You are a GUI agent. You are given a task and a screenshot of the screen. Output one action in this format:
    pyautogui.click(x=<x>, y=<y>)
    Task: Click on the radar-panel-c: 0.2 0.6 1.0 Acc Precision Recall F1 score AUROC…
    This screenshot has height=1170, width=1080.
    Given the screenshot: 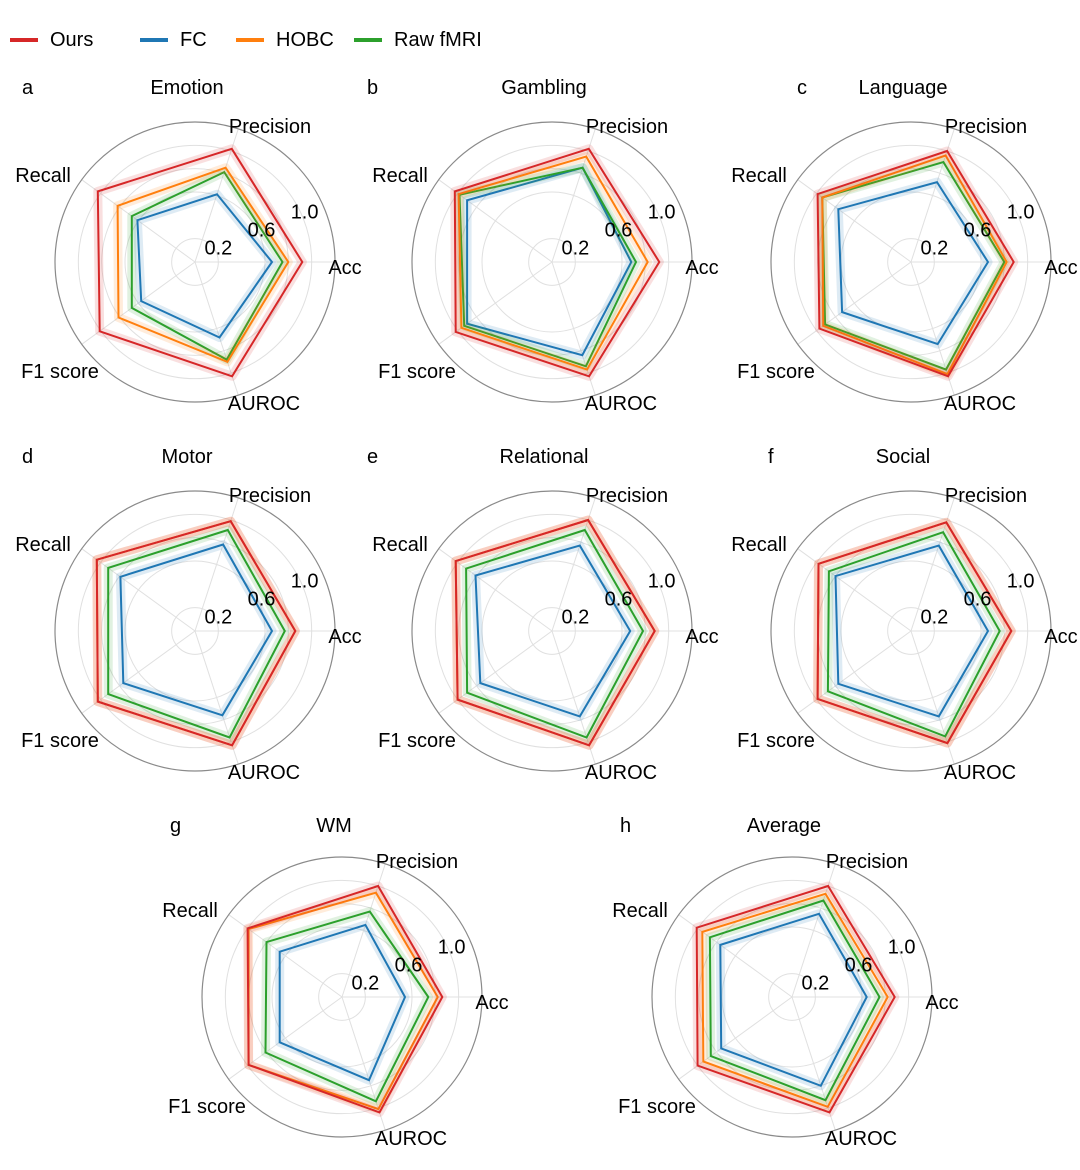 What is the action you would take?
    pyautogui.click(x=904, y=246)
    